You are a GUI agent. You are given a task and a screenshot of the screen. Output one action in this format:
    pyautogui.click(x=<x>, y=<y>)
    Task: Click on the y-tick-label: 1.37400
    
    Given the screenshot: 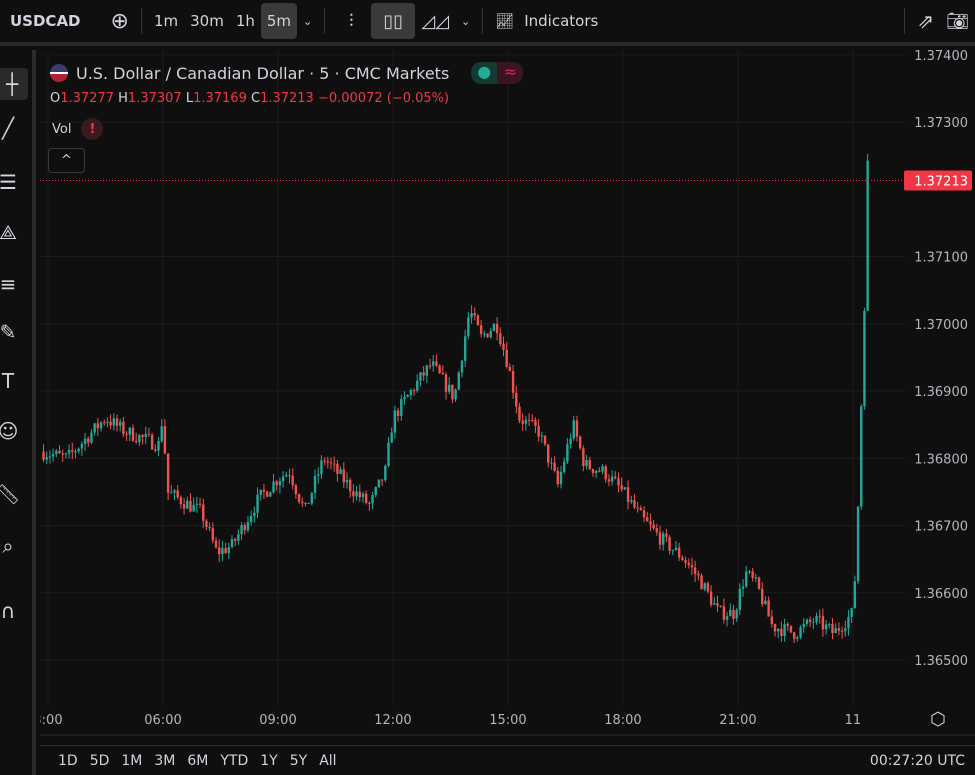 What is the action you would take?
    pyautogui.click(x=941, y=57)
    